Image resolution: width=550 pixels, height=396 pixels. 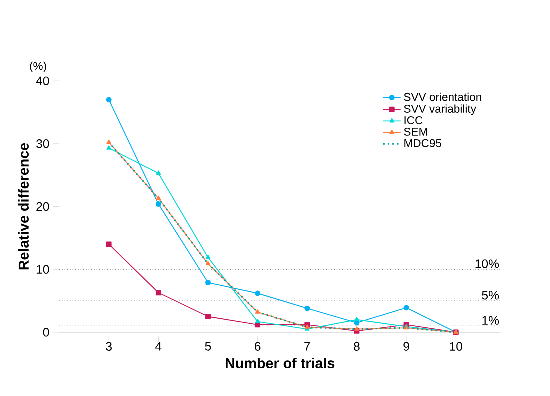 I want to click on x-tick-label: 4, so click(x=159, y=346).